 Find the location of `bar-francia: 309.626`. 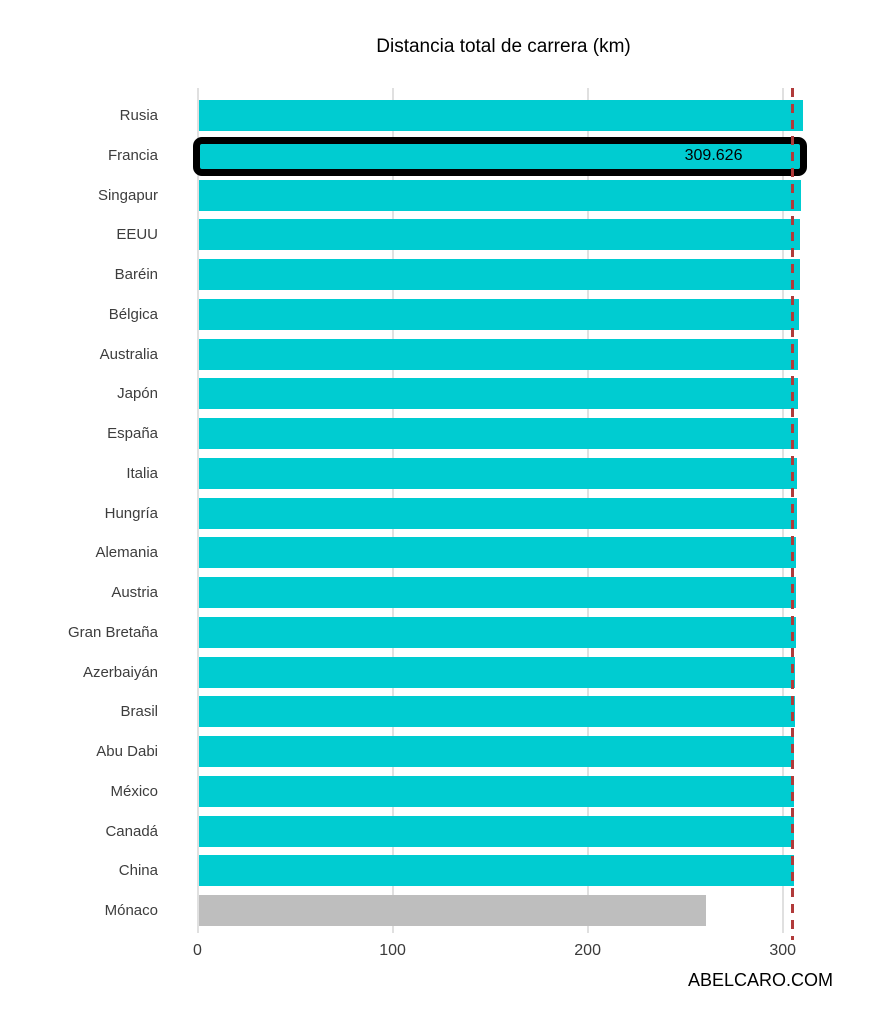

bar-francia: 309.626 is located at coordinates (500, 156).